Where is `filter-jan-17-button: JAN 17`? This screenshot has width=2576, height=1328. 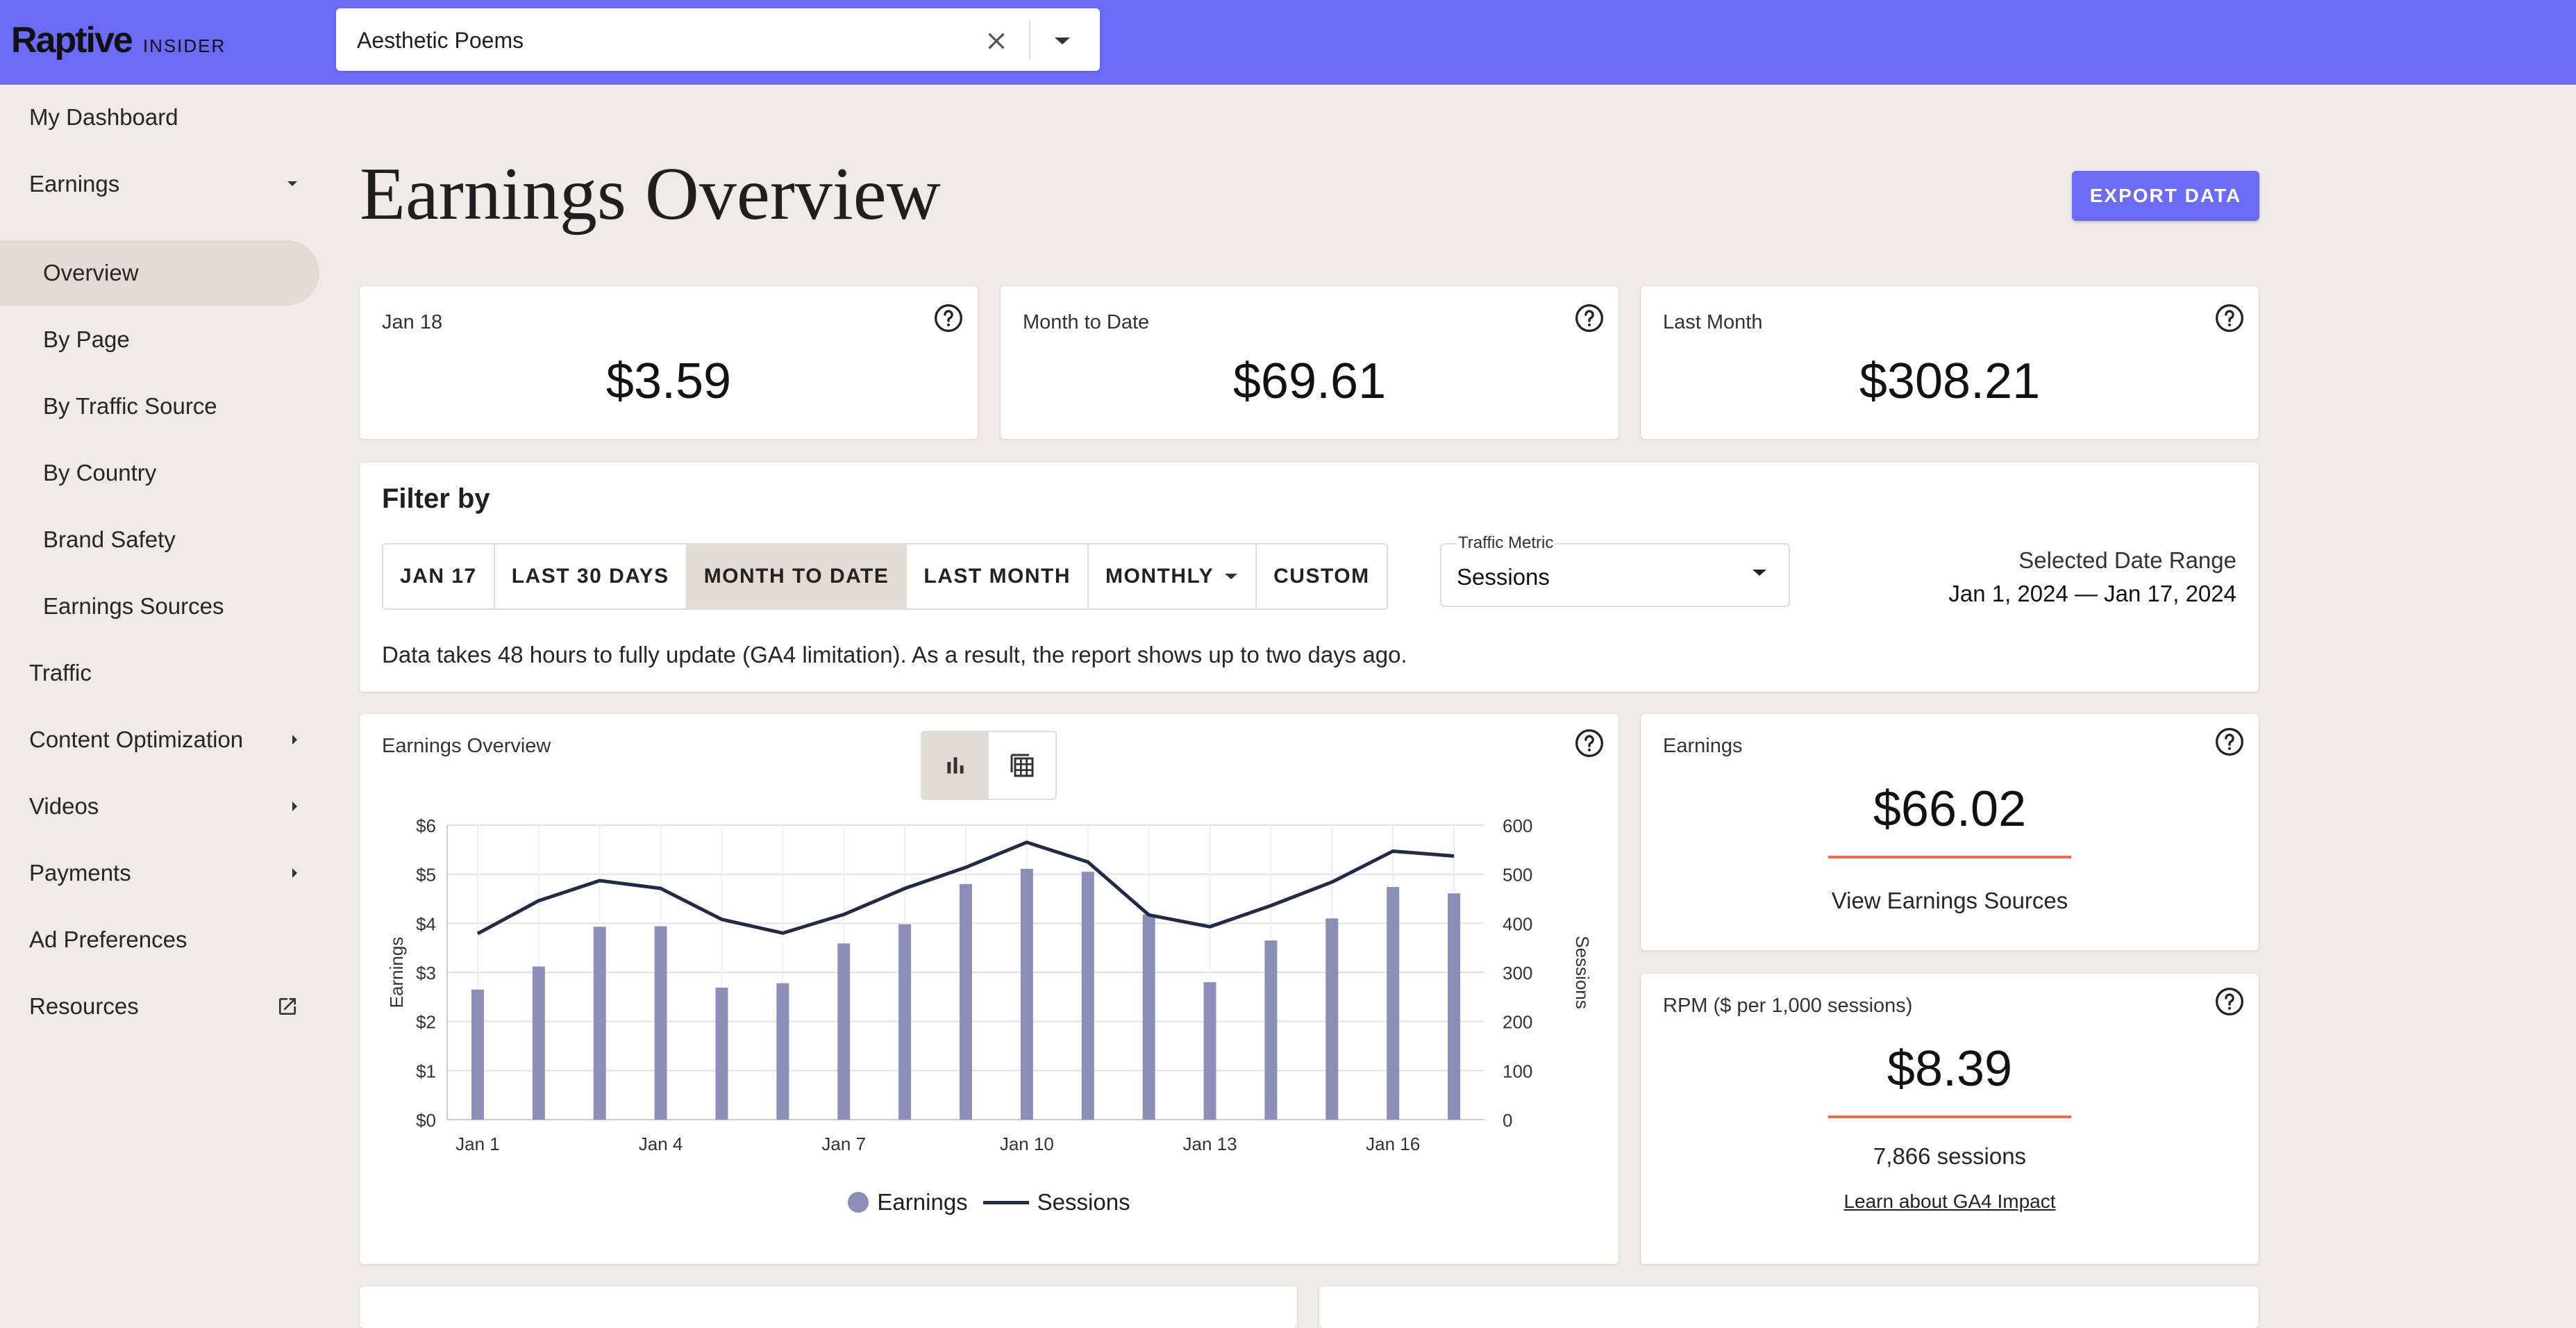 filter-jan-17-button: JAN 17 is located at coordinates (439, 576).